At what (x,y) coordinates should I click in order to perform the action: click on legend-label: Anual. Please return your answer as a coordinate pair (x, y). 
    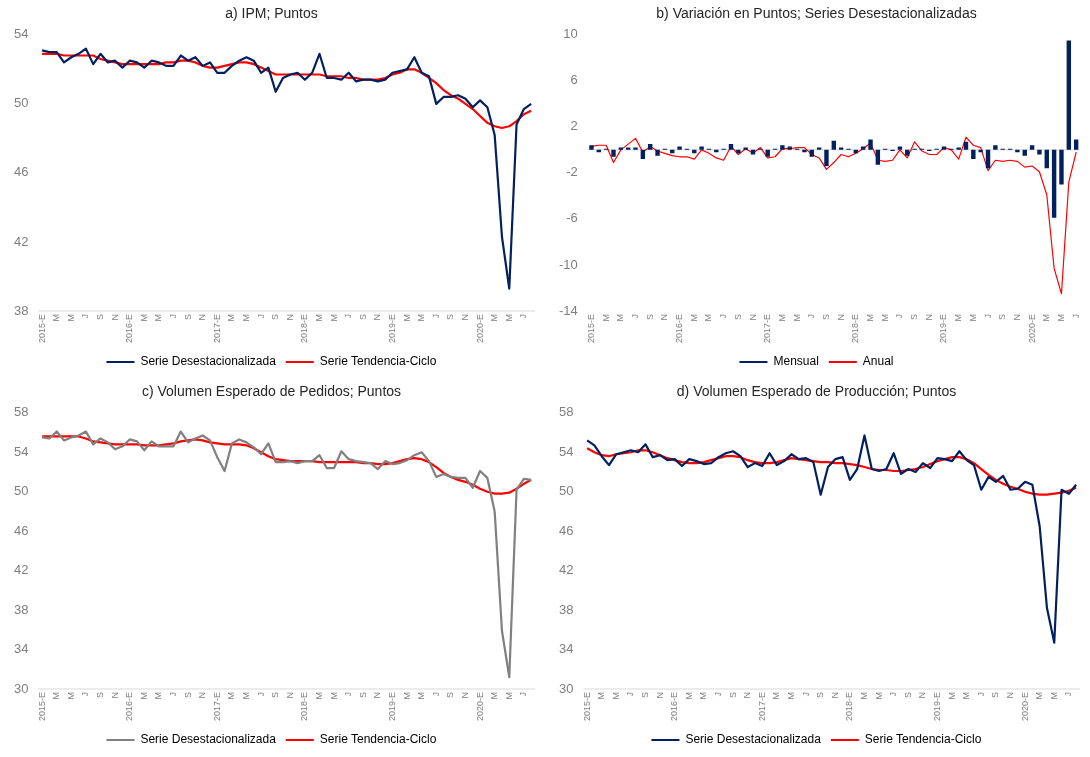
    Looking at the image, I should click on (878, 361).